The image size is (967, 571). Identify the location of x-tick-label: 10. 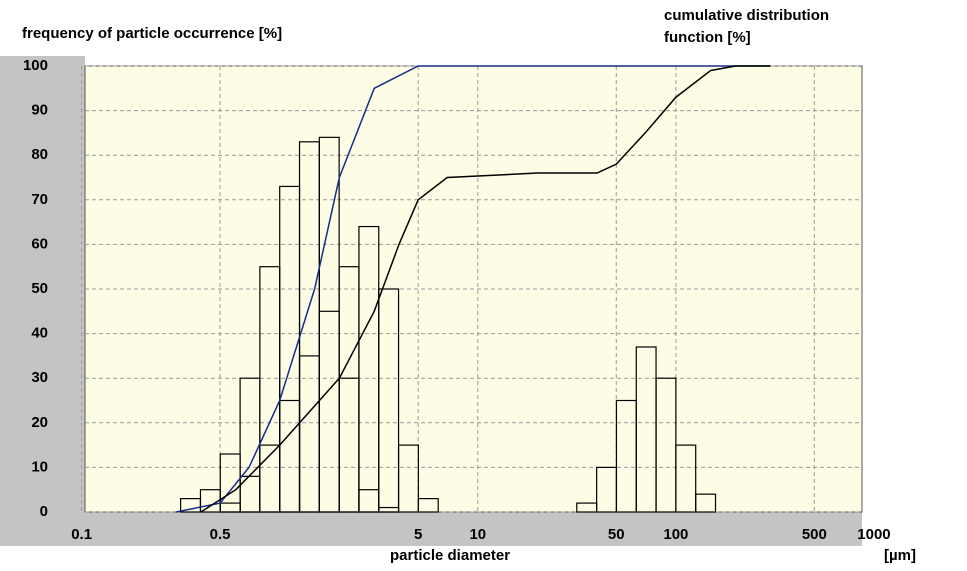
(477, 534).